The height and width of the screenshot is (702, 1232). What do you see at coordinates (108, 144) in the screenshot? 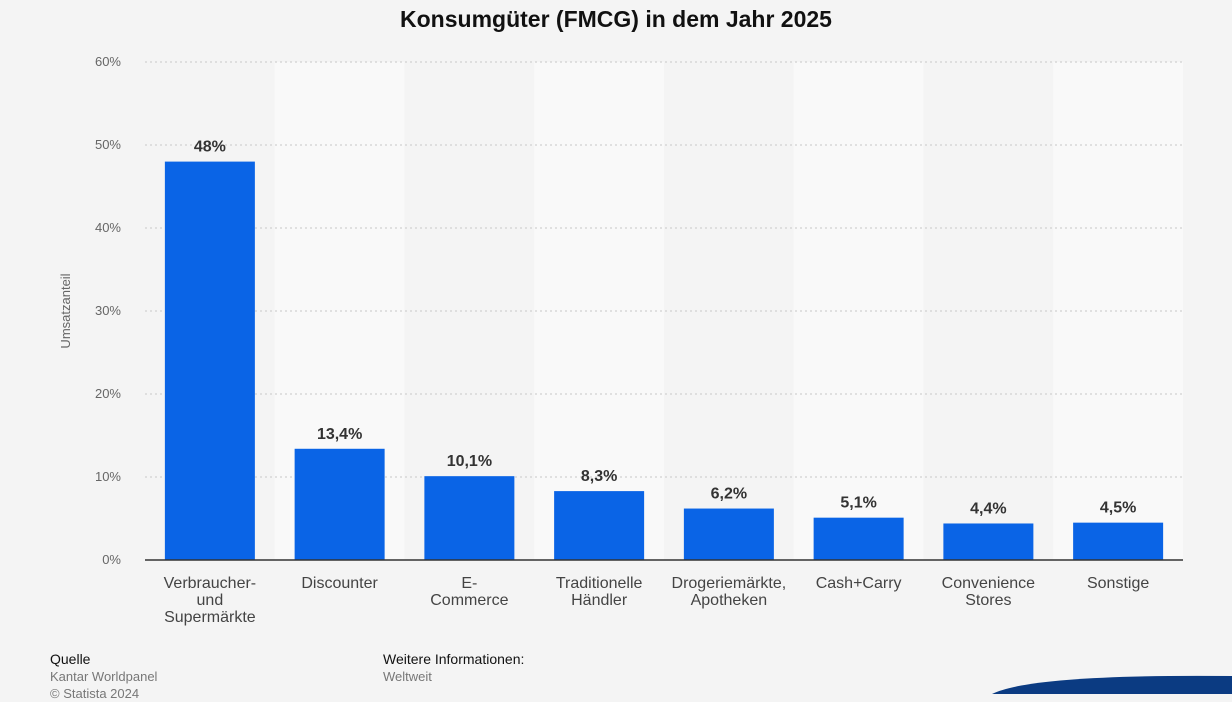
I see `y-tick-label: 50%` at bounding box center [108, 144].